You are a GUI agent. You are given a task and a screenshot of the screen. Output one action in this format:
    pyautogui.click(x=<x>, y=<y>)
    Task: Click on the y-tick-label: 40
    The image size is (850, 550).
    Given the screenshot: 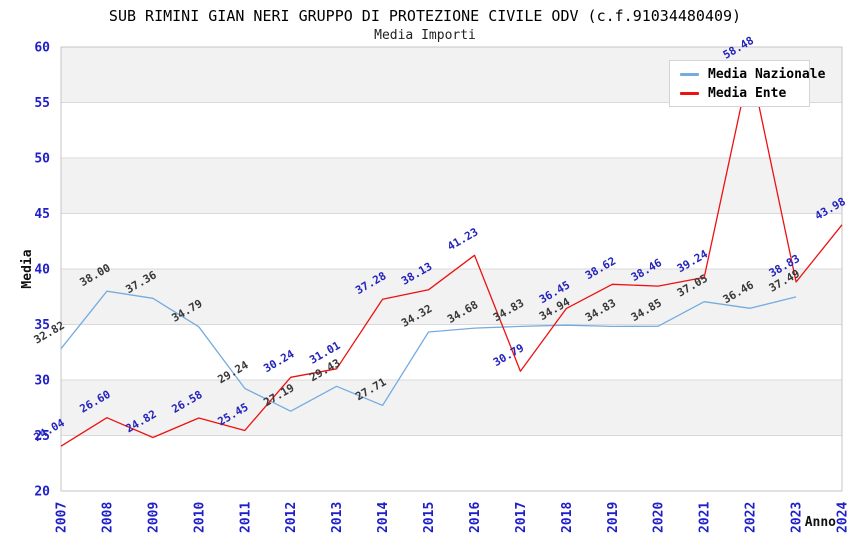 What is the action you would take?
    pyautogui.click(x=42, y=270)
    